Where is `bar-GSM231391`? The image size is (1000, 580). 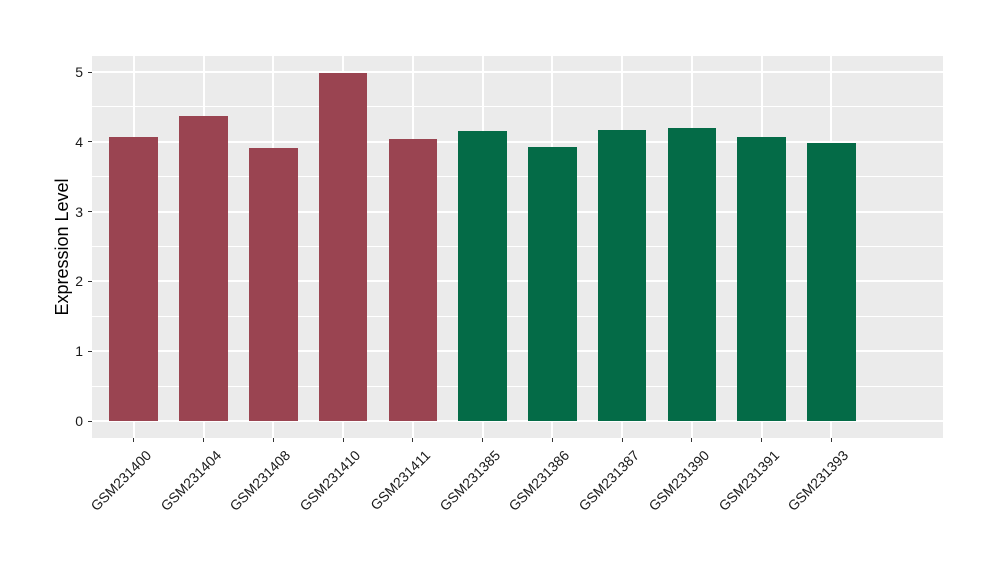
bar-GSM231391 is located at coordinates (761, 278).